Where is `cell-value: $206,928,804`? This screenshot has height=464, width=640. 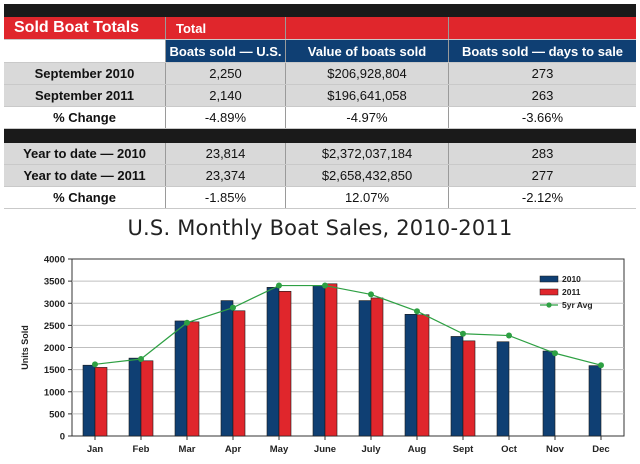
cell-value: $206,928,804 is located at coordinates (367, 73).